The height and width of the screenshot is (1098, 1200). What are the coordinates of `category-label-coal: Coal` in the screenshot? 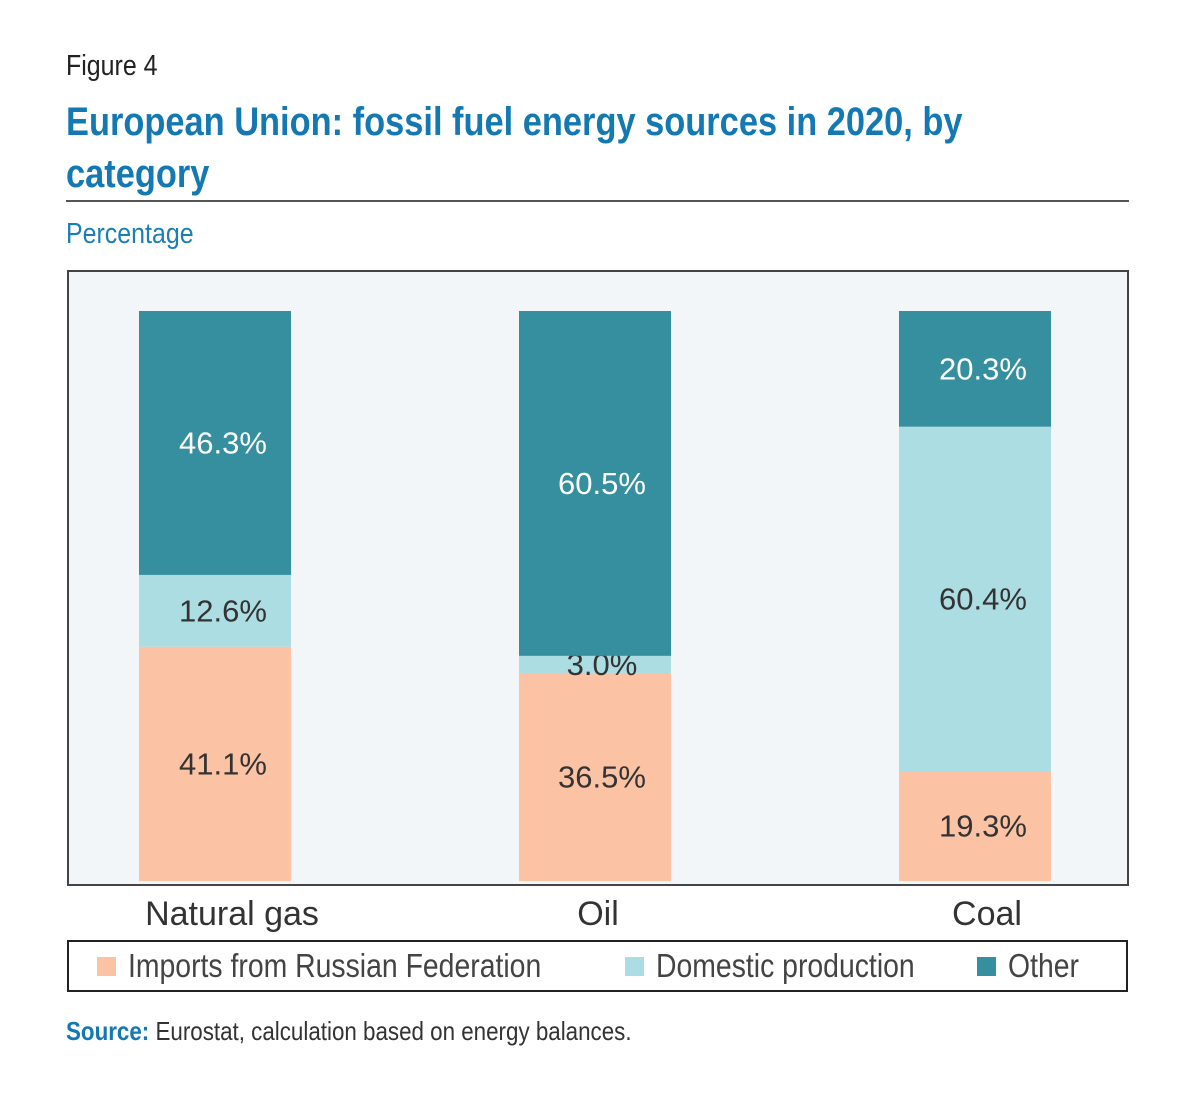 It's located at (987, 914).